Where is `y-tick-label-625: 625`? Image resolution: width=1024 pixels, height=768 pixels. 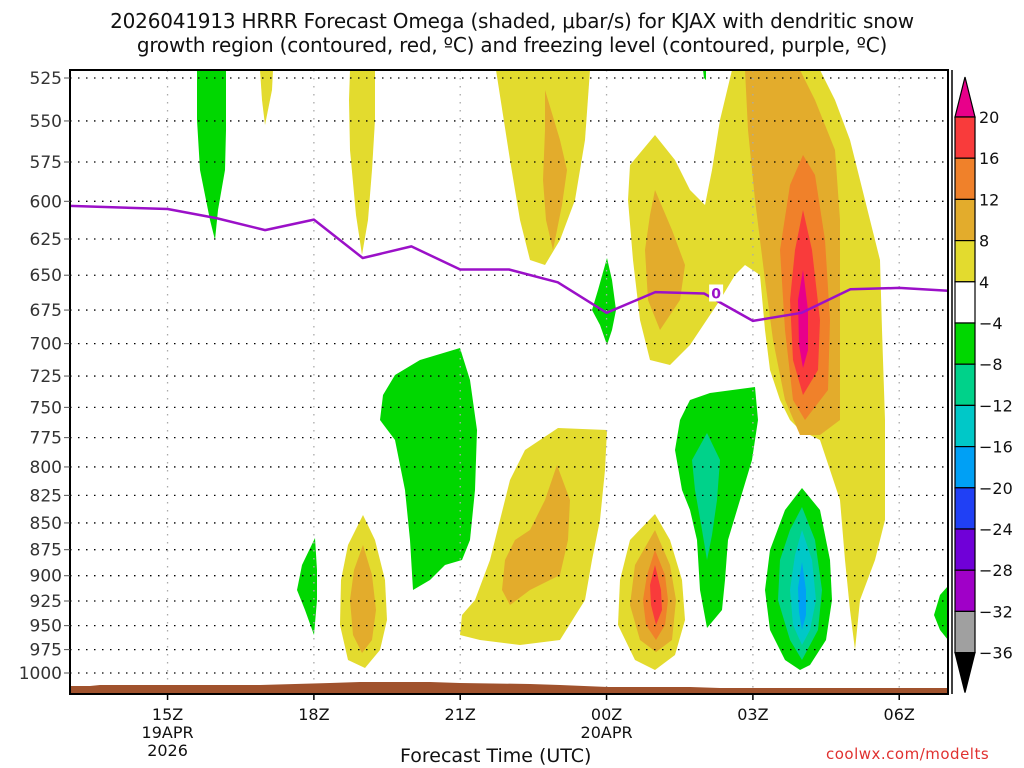 y-tick-label-625: 625 is located at coordinates (46, 240).